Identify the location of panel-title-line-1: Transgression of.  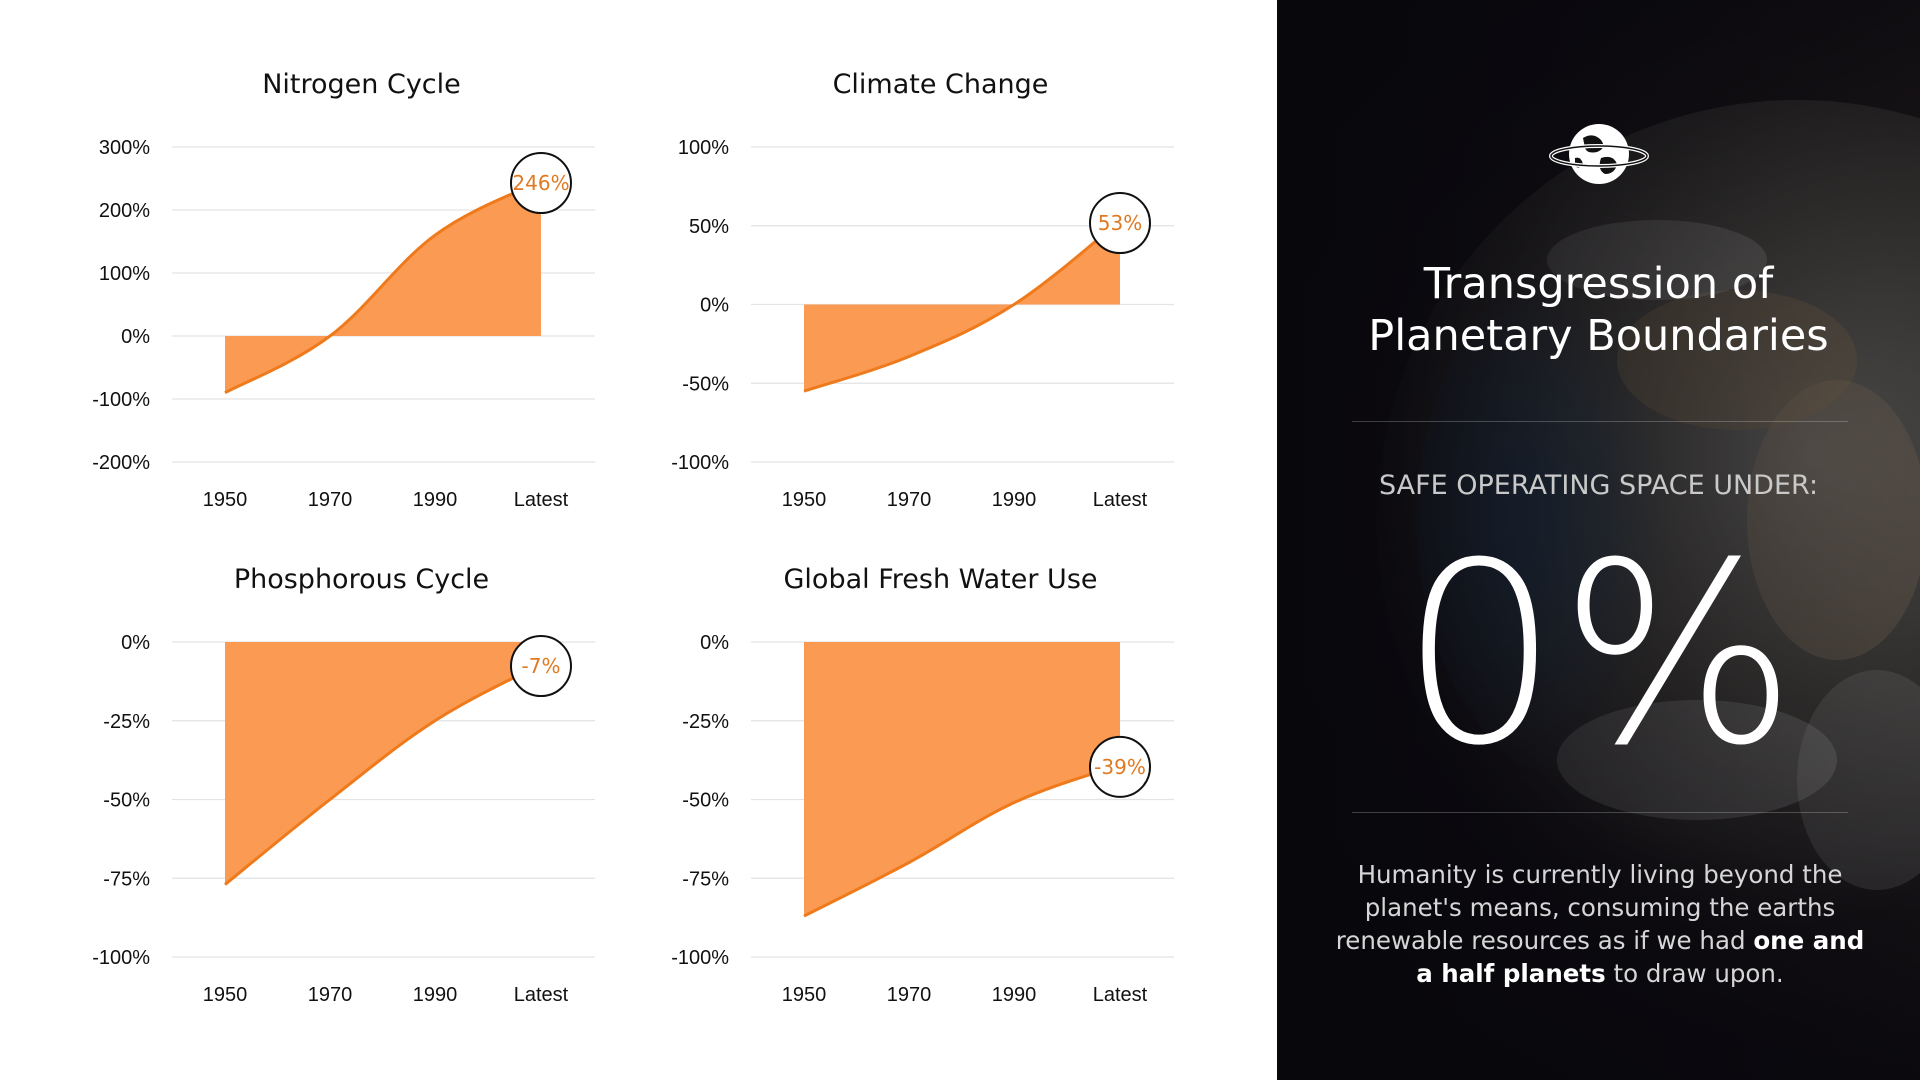
(1598, 284).